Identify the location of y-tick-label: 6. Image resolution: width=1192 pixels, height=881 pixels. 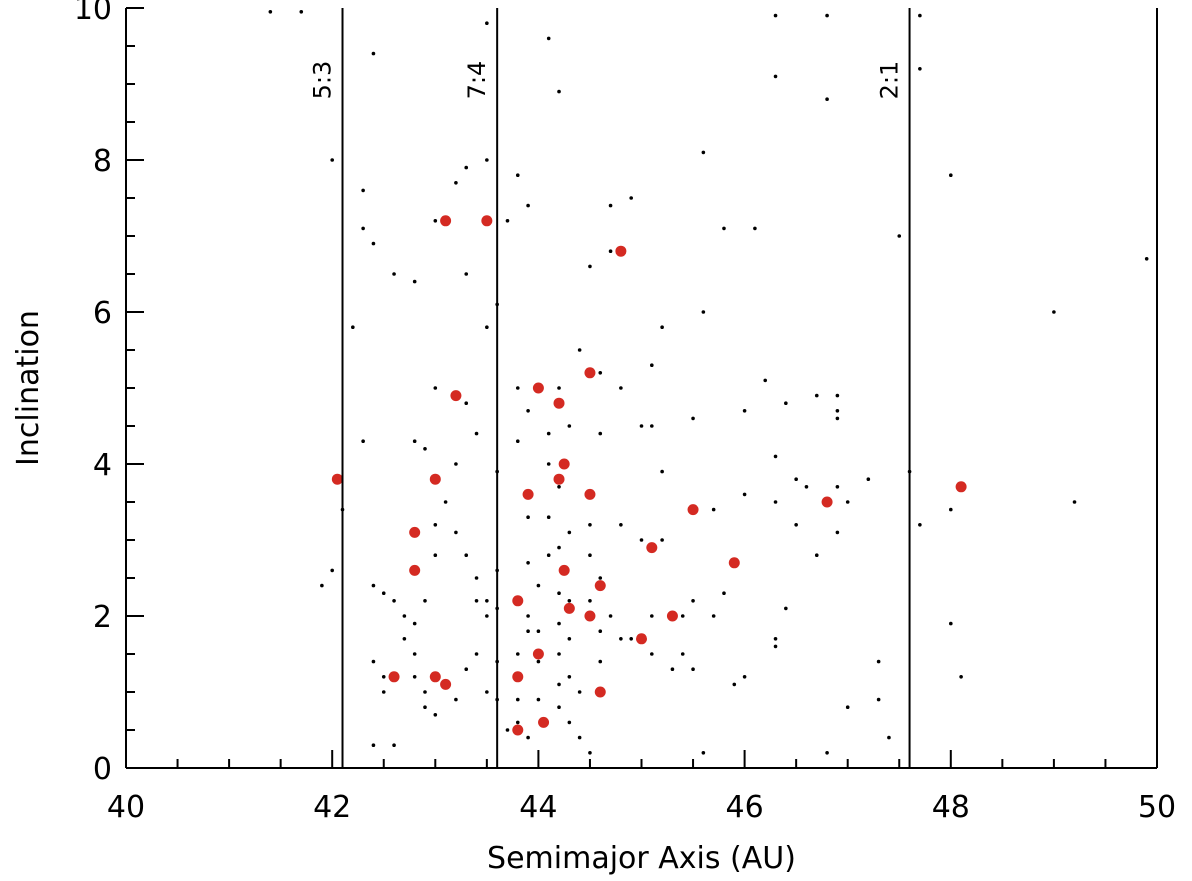
(102, 313).